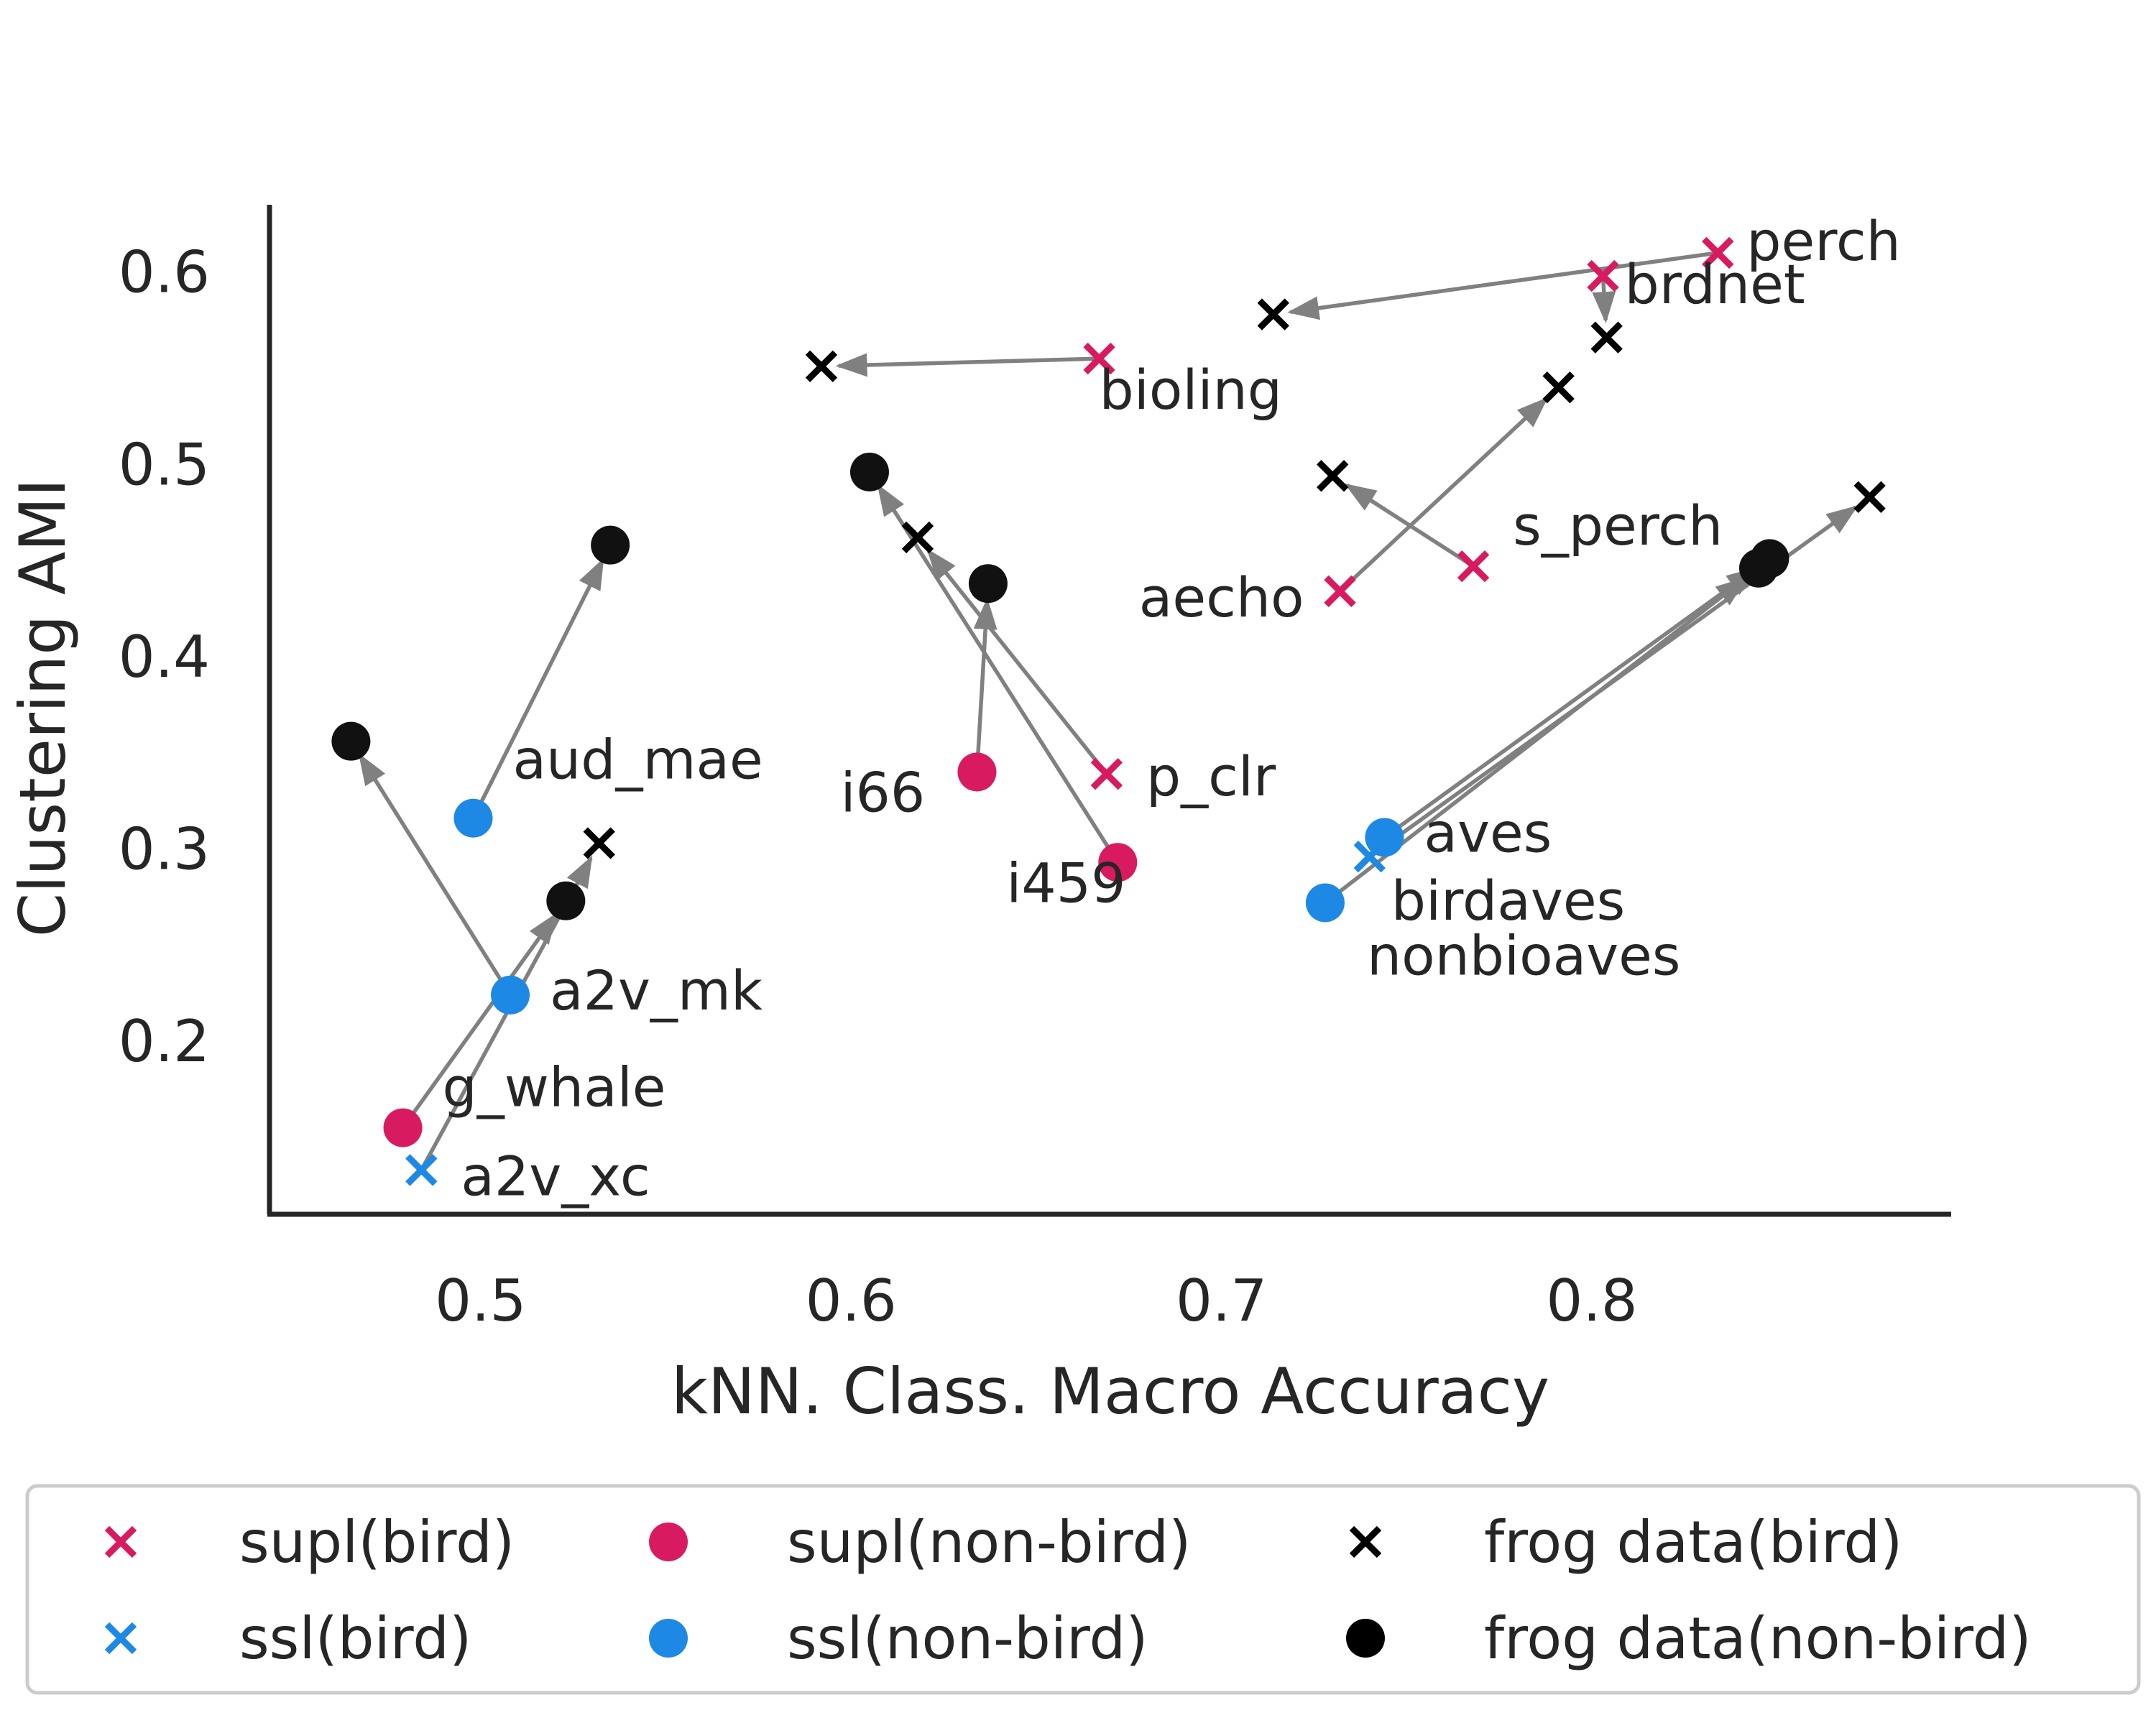 This screenshot has width=2156, height=1728. Describe the element at coordinates (1488, 832) in the screenshot. I see `point-label-aves: aves` at that location.